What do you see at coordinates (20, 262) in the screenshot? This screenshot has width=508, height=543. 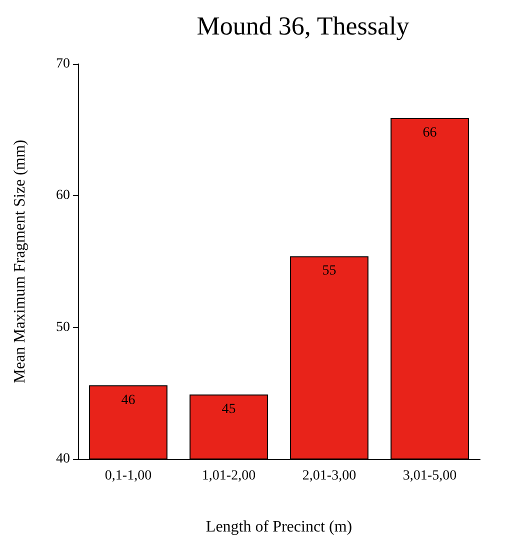 I see `y-axis-title: Mean Maximum Fragment Size (mm)` at bounding box center [20, 262].